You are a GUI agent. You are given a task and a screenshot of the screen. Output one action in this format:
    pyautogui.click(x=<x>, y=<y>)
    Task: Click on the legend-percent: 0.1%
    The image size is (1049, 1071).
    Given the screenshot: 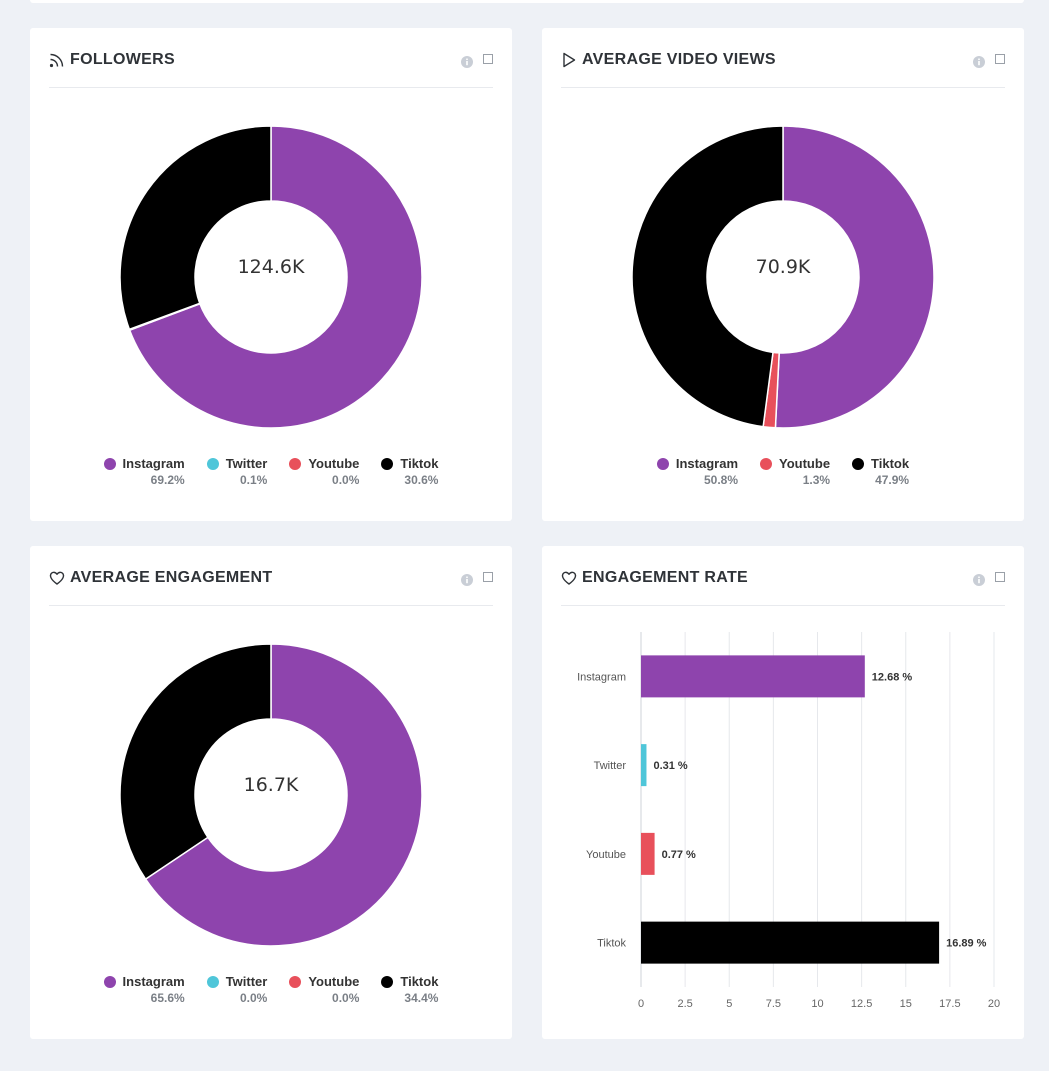 What is the action you would take?
    pyautogui.click(x=253, y=480)
    